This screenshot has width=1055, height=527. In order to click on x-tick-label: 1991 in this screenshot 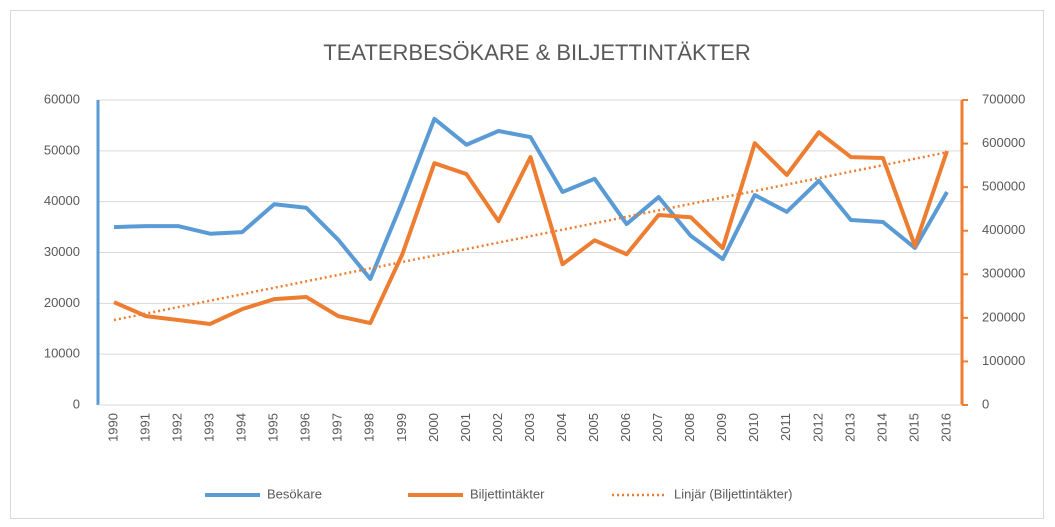, I will do `click(144, 427)`.